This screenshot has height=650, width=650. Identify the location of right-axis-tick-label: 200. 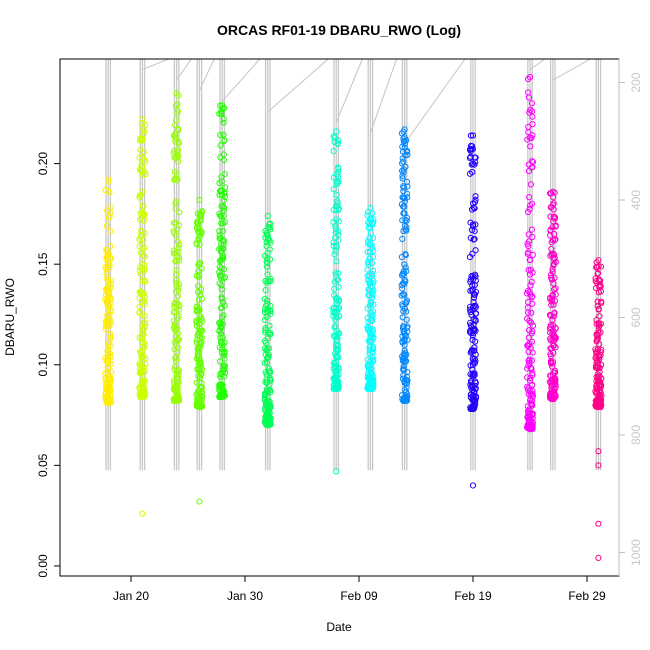
(636, 82).